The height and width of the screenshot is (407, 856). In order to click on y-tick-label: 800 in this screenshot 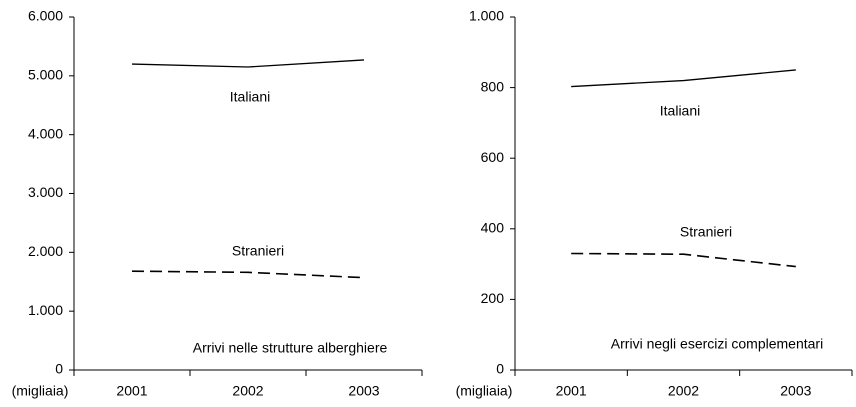, I will do `click(493, 86)`.